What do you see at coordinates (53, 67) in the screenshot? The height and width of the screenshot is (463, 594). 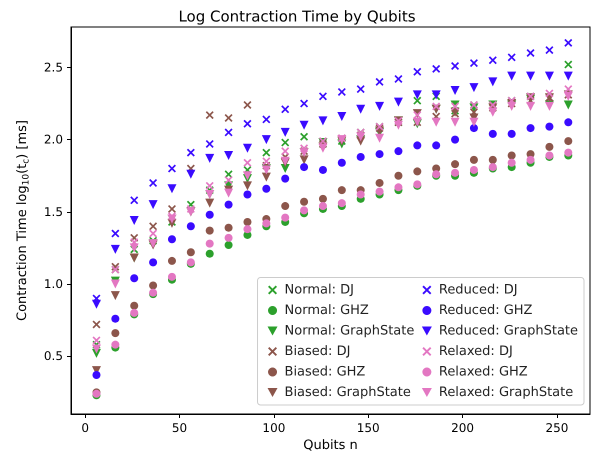 I see `y-tick-label: 2.5` at bounding box center [53, 67].